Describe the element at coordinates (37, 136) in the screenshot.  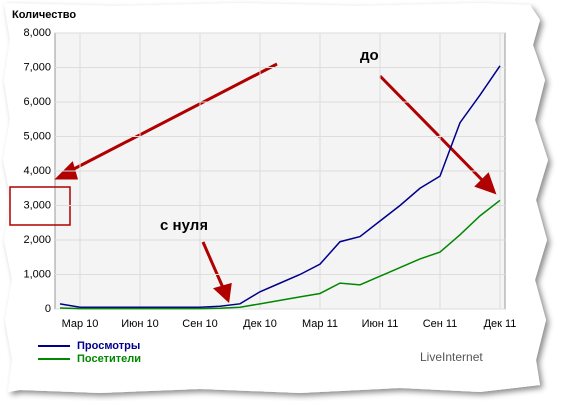
I see `y-tick-label: 5,000` at that location.